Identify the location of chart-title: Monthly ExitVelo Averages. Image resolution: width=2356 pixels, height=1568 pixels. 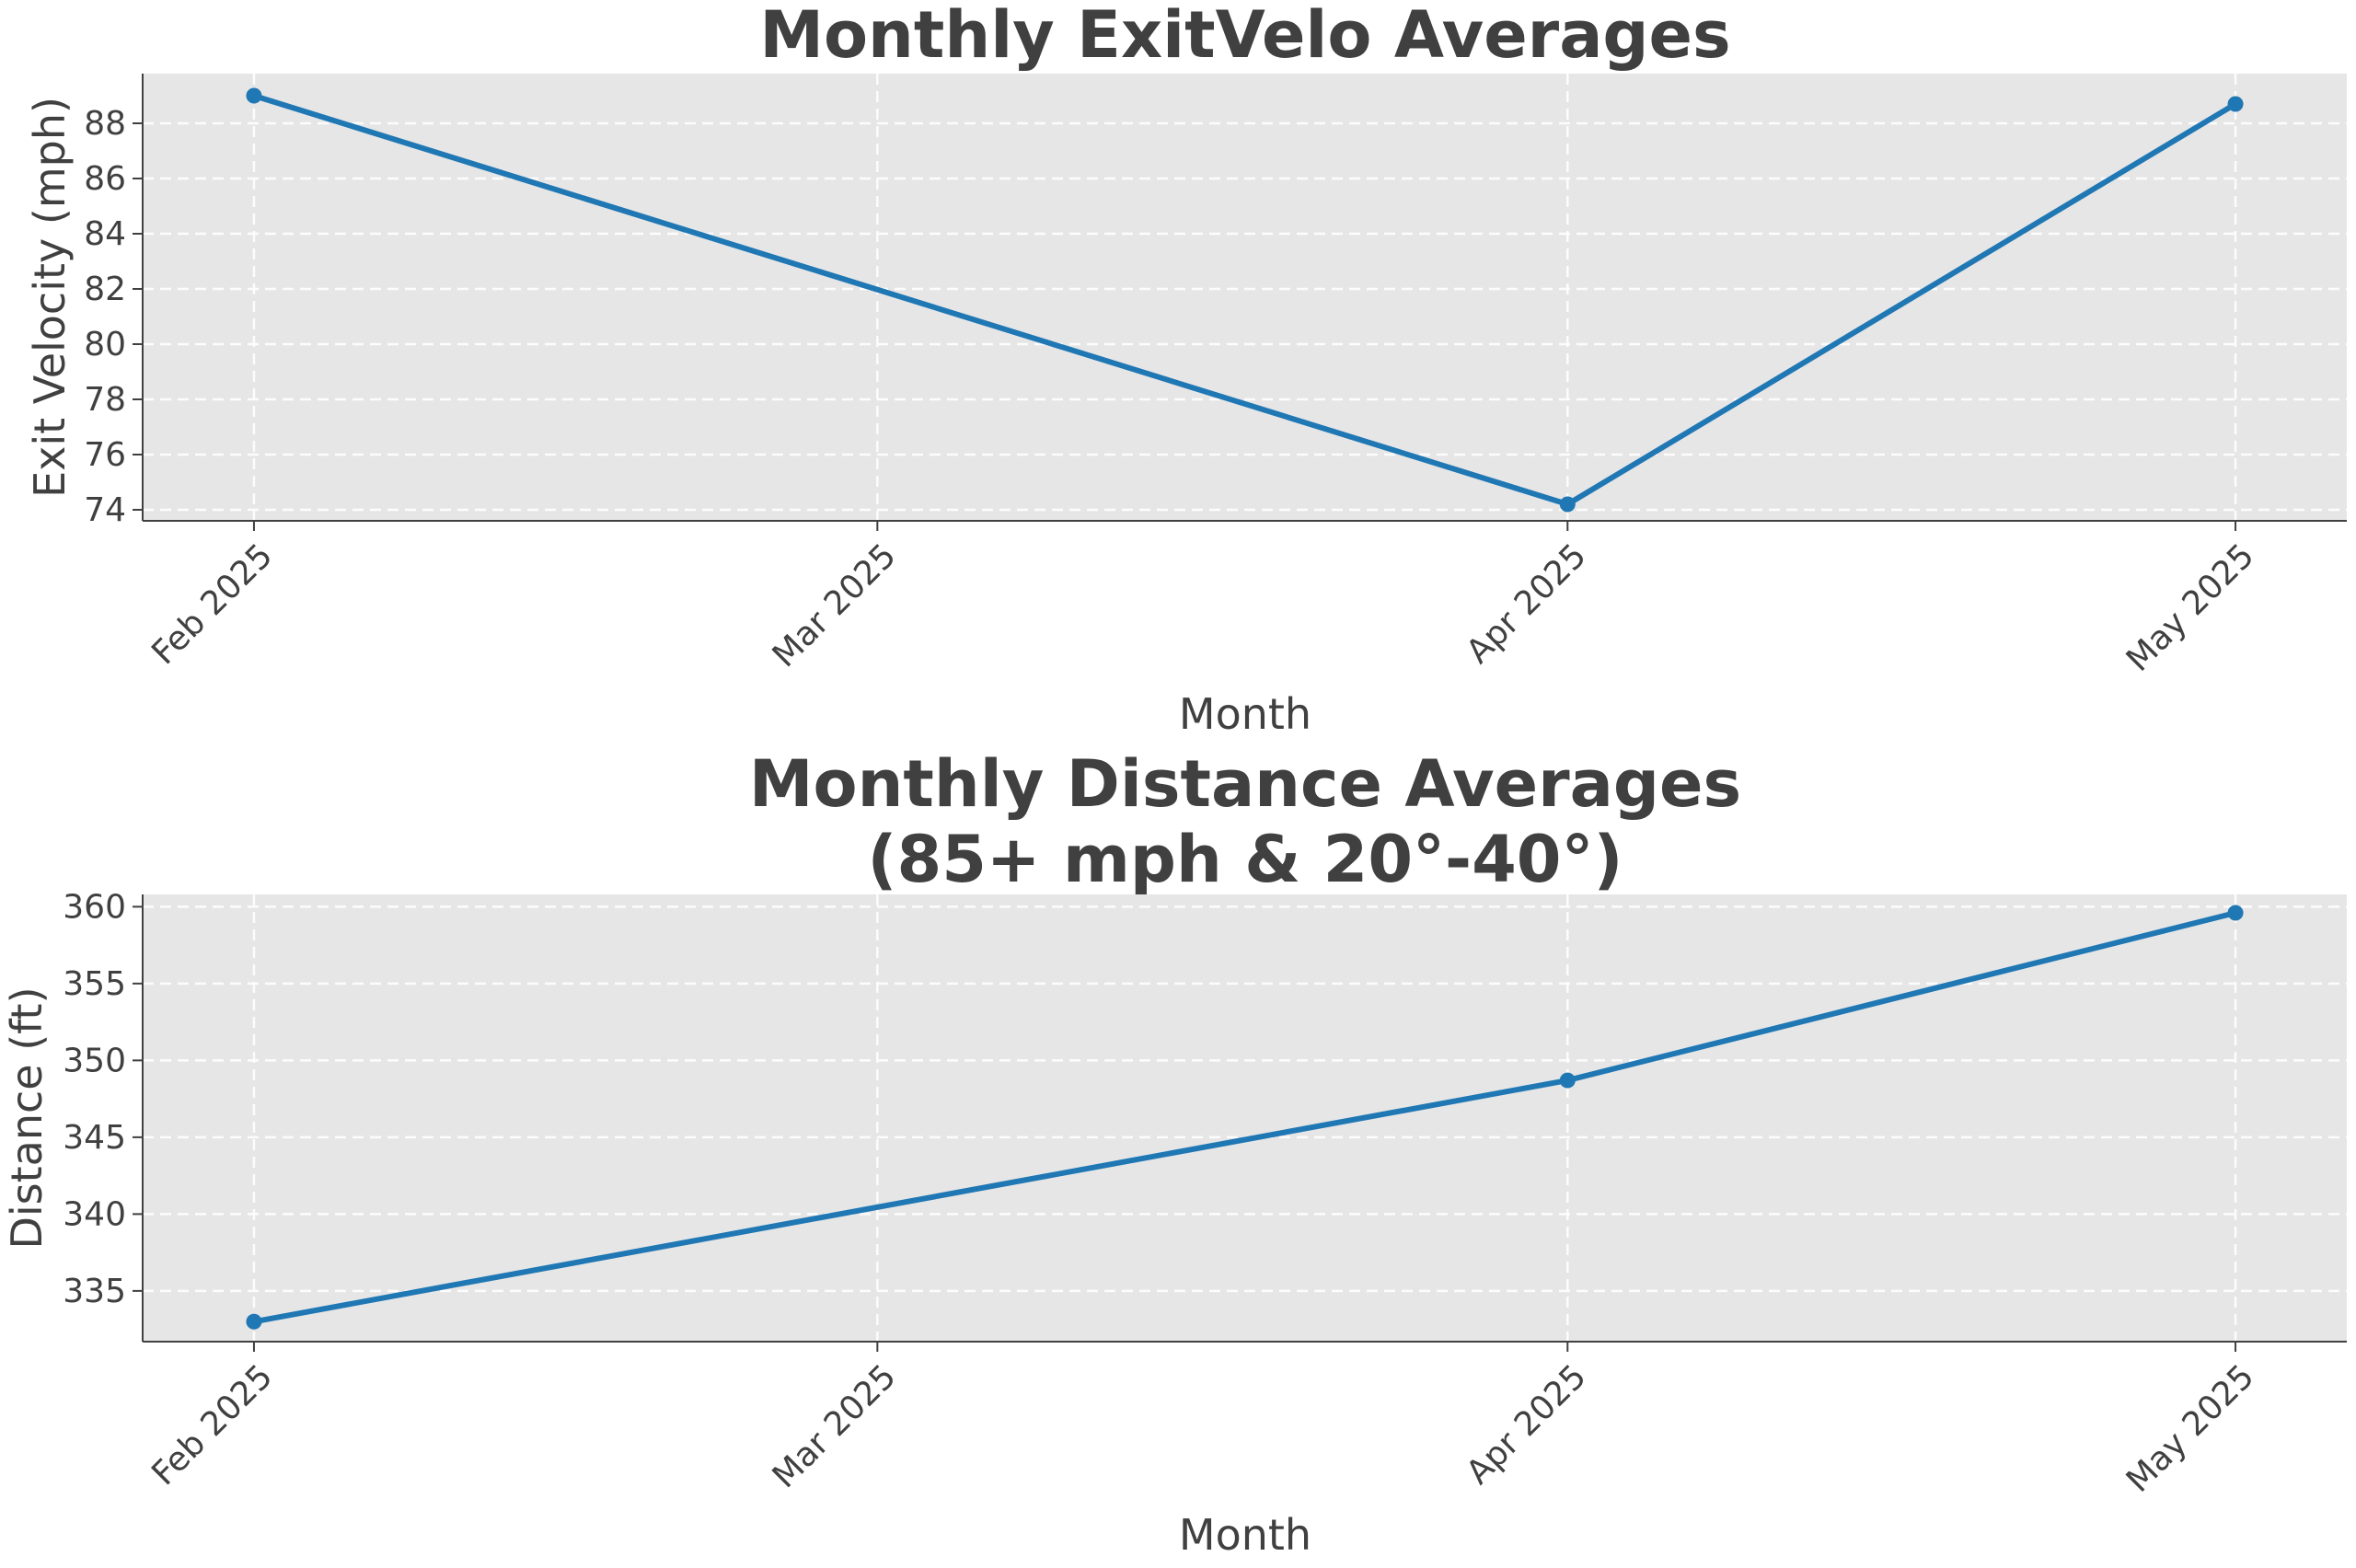
(1244, 36).